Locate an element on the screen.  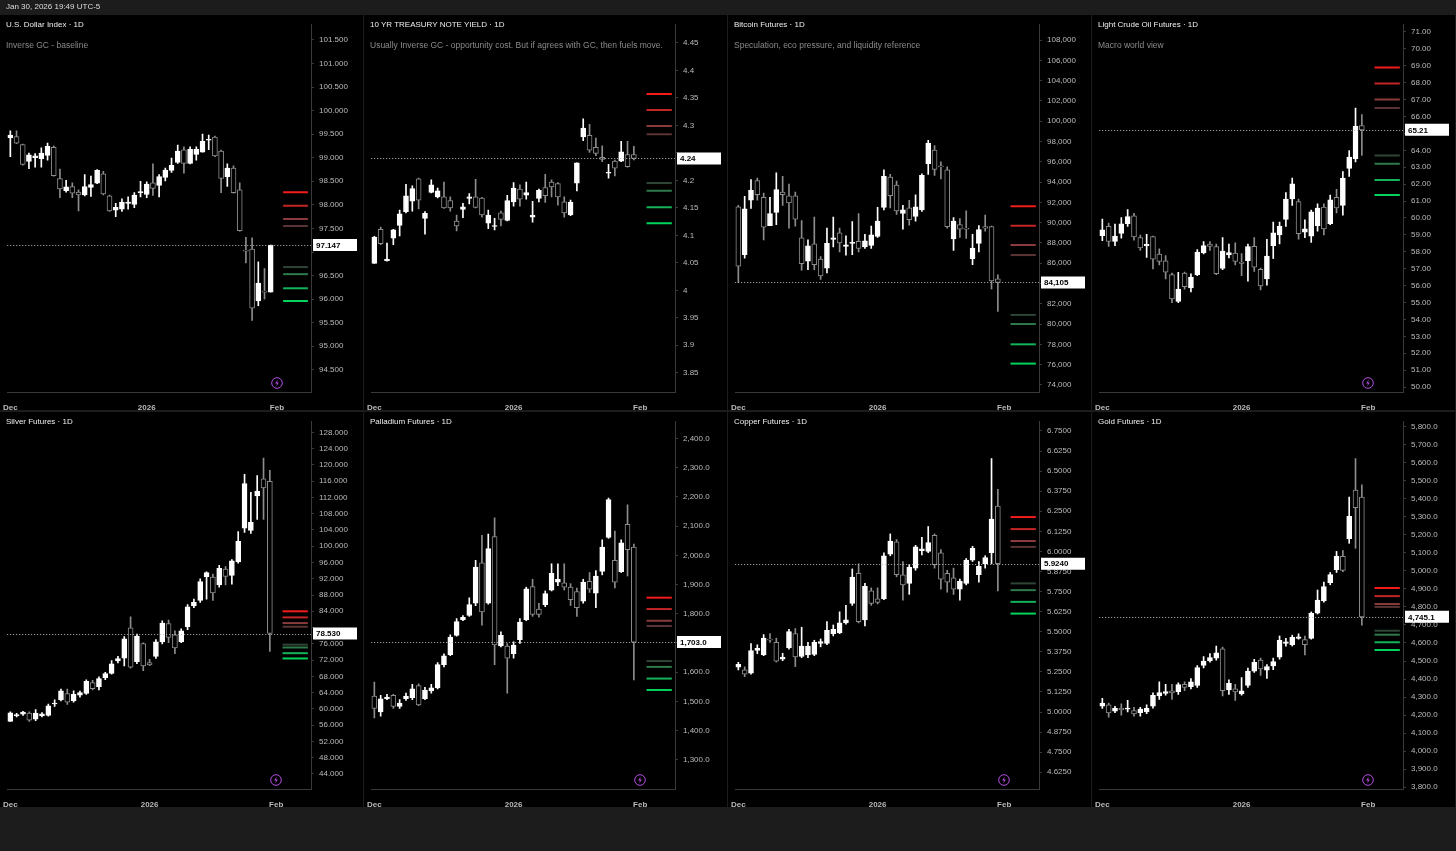
y-tick-label: 100.000 is located at coordinates (334, 110).